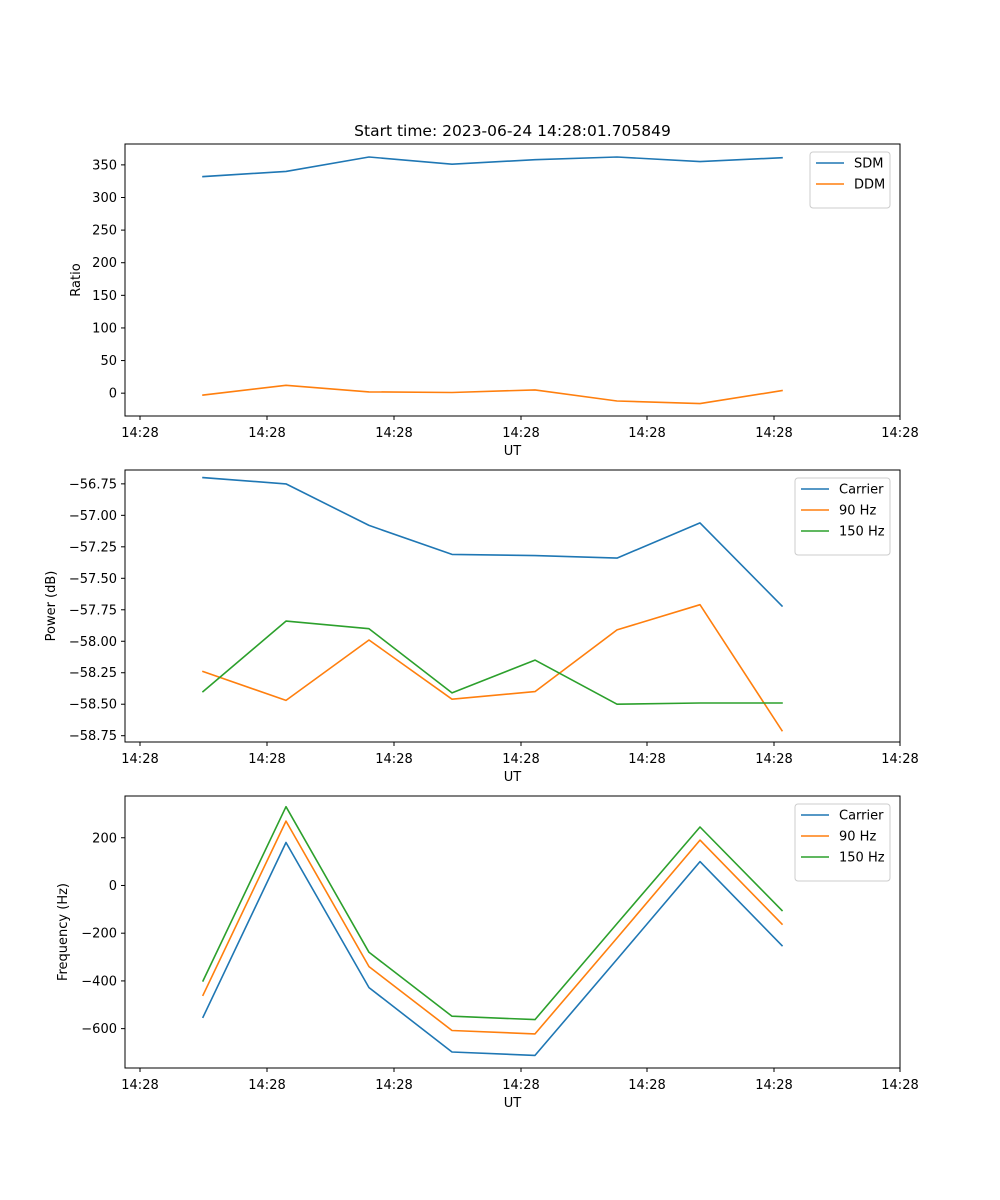  Describe the element at coordinates (899, 433) in the screenshot. I see `x-tick-label-1-7: 14:28` at that location.